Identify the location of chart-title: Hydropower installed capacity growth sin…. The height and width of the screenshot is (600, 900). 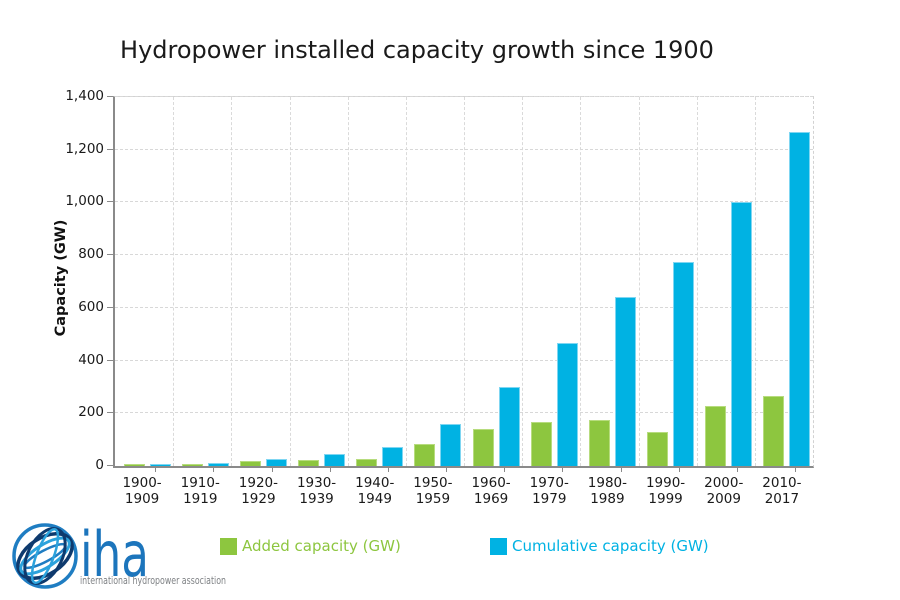
(417, 50).